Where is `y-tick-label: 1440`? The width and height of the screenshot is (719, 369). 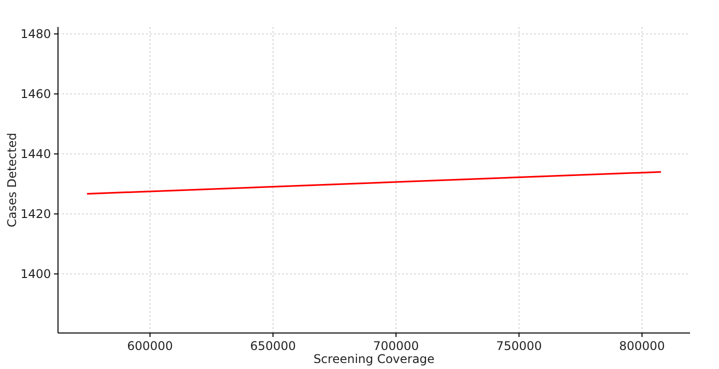 y-tick-label: 1440 is located at coordinates (35, 154).